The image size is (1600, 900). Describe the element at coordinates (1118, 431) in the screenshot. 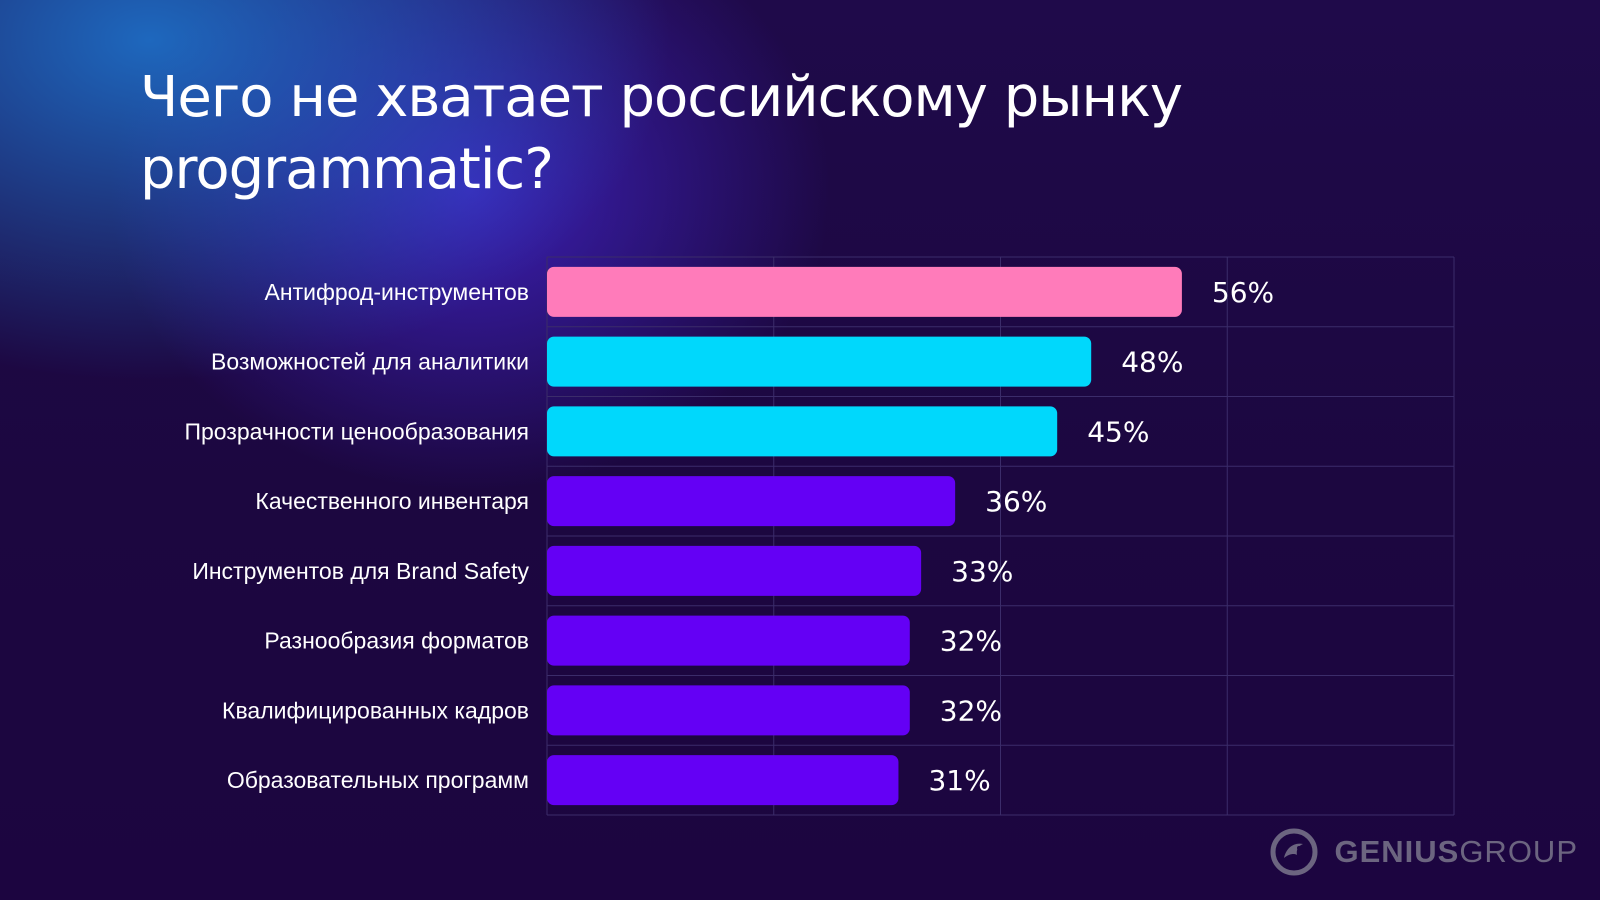

I see `value-label: 45%` at that location.